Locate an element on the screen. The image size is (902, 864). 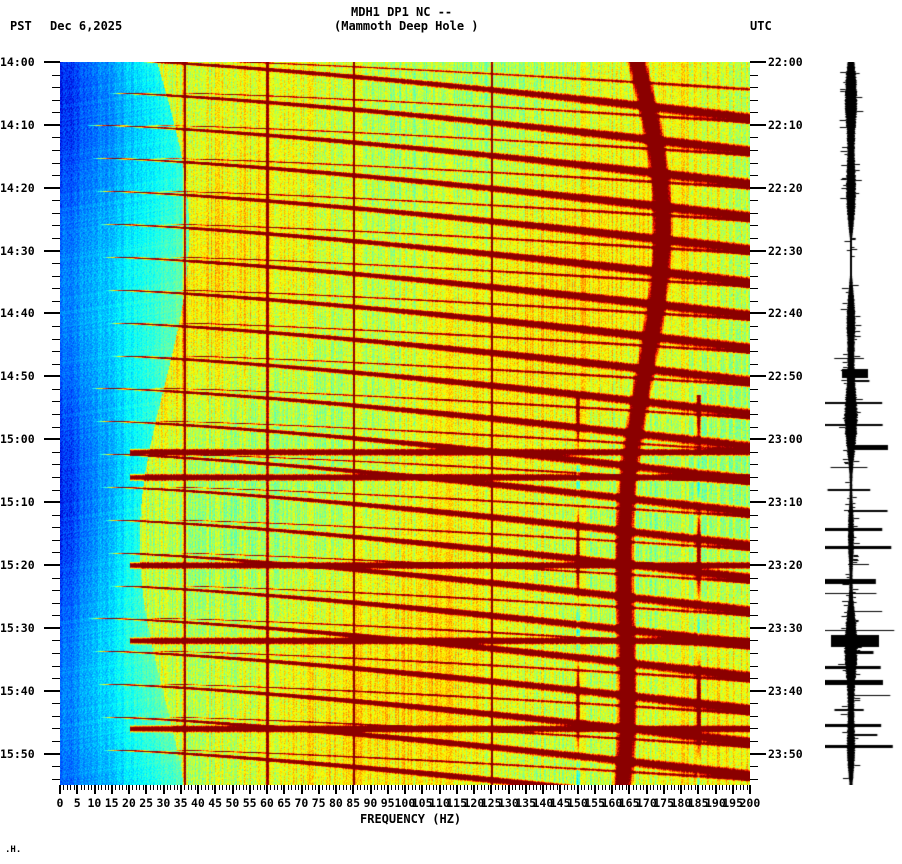
frequency-label: 50 is located at coordinates (232, 803).